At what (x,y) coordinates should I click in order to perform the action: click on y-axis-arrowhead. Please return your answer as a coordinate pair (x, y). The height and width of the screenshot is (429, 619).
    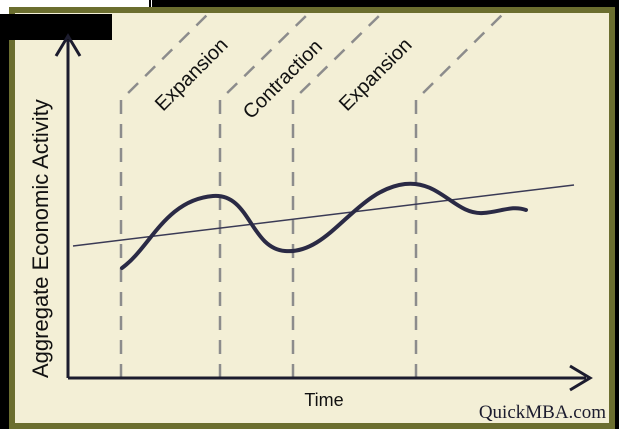
    Looking at the image, I should click on (68, 45).